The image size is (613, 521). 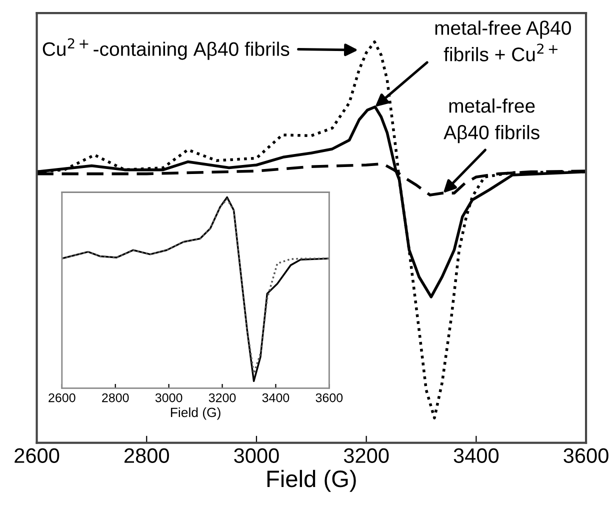 What do you see at coordinates (503, 41) in the screenshot?
I see `annotation: metal-free Aβ40 fibrils + Cu$^{2+}$` at bounding box center [503, 41].